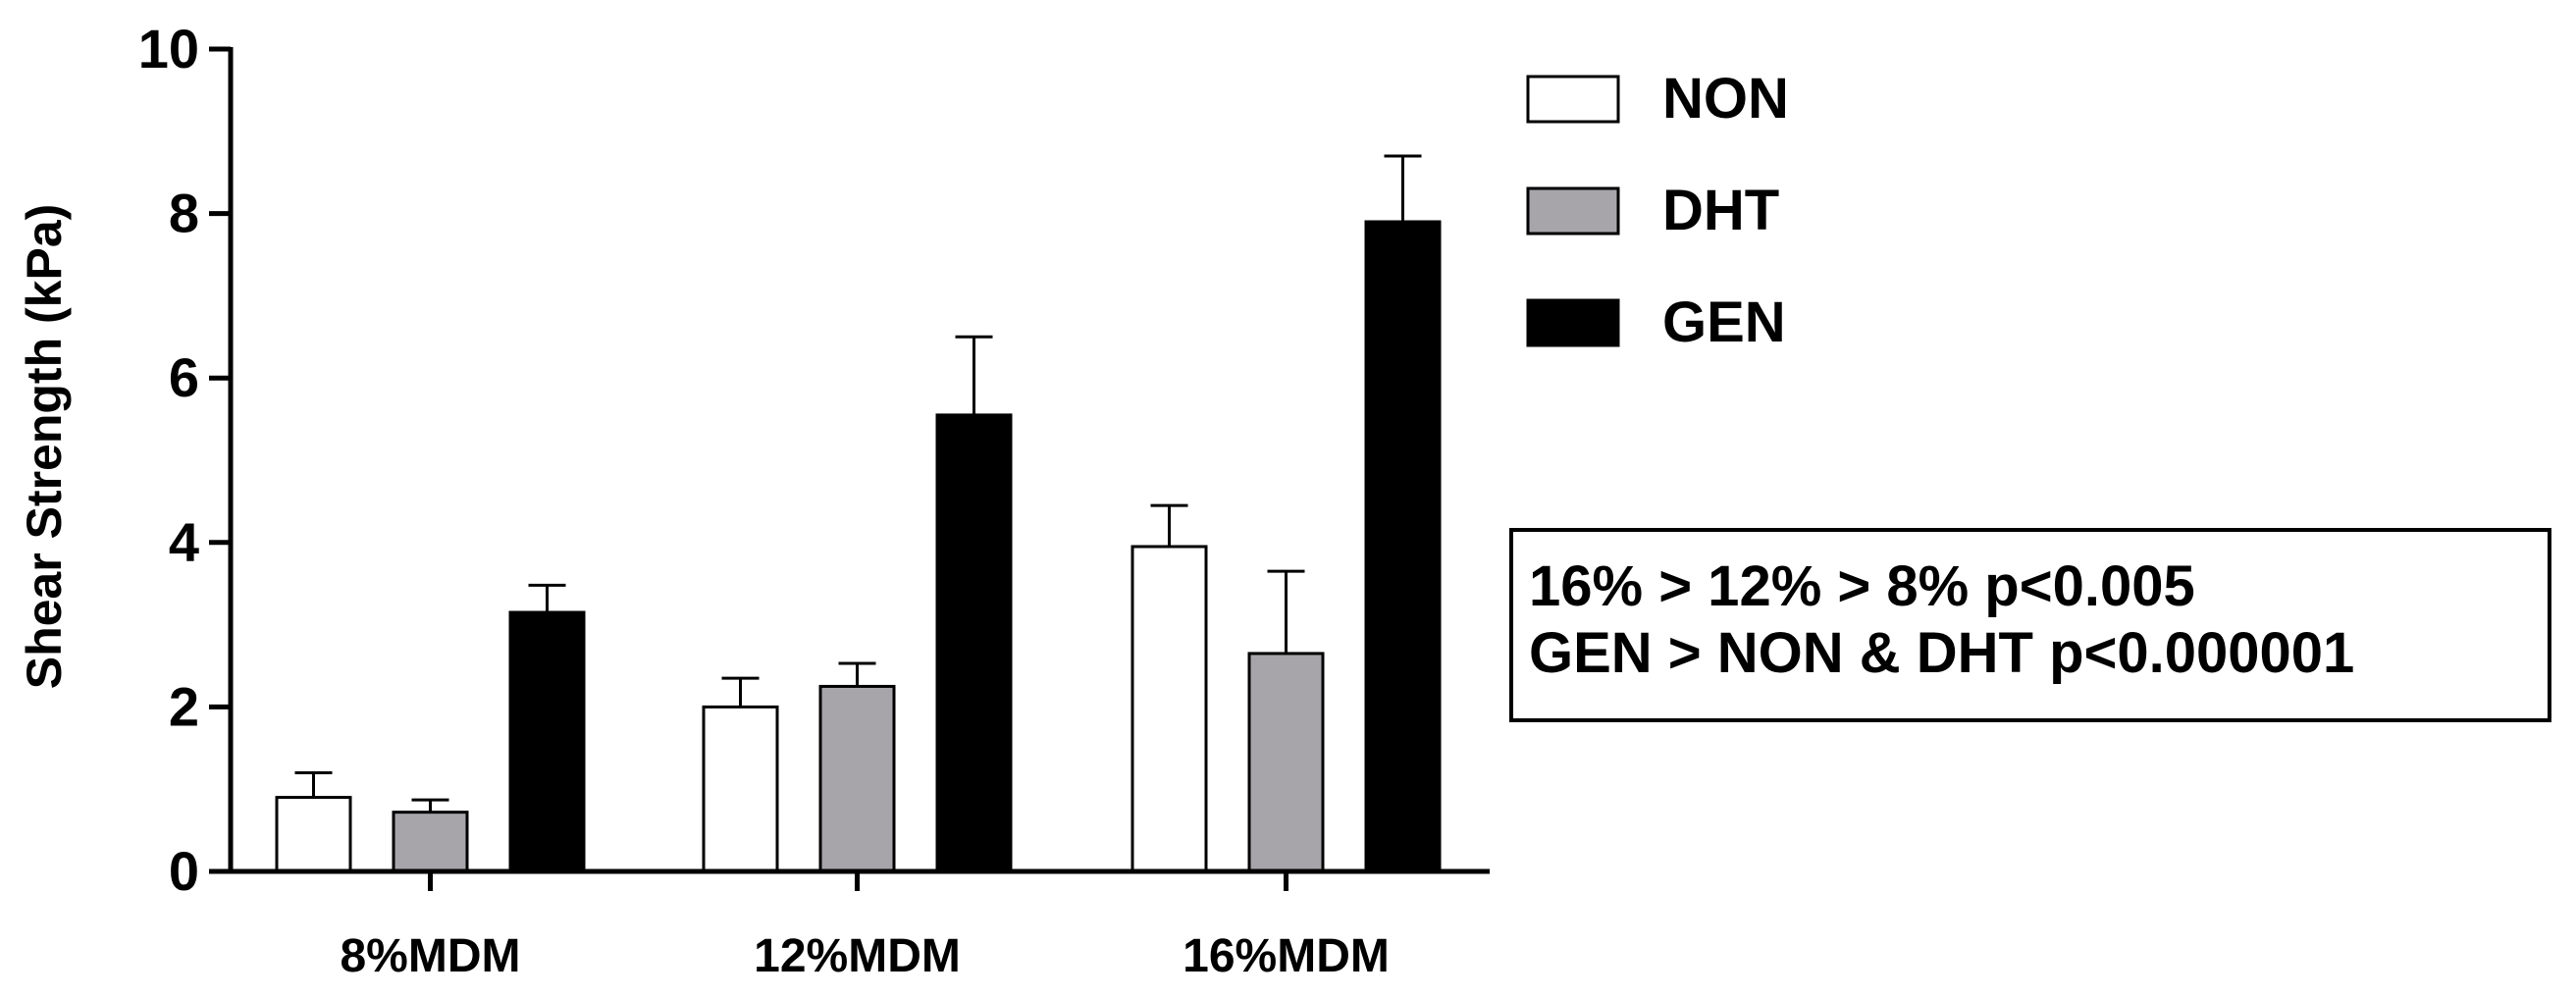  Describe the element at coordinates (1862, 586) in the screenshot. I see `annotation-line-1: 16% > 12% > 8% p<0.005` at that location.